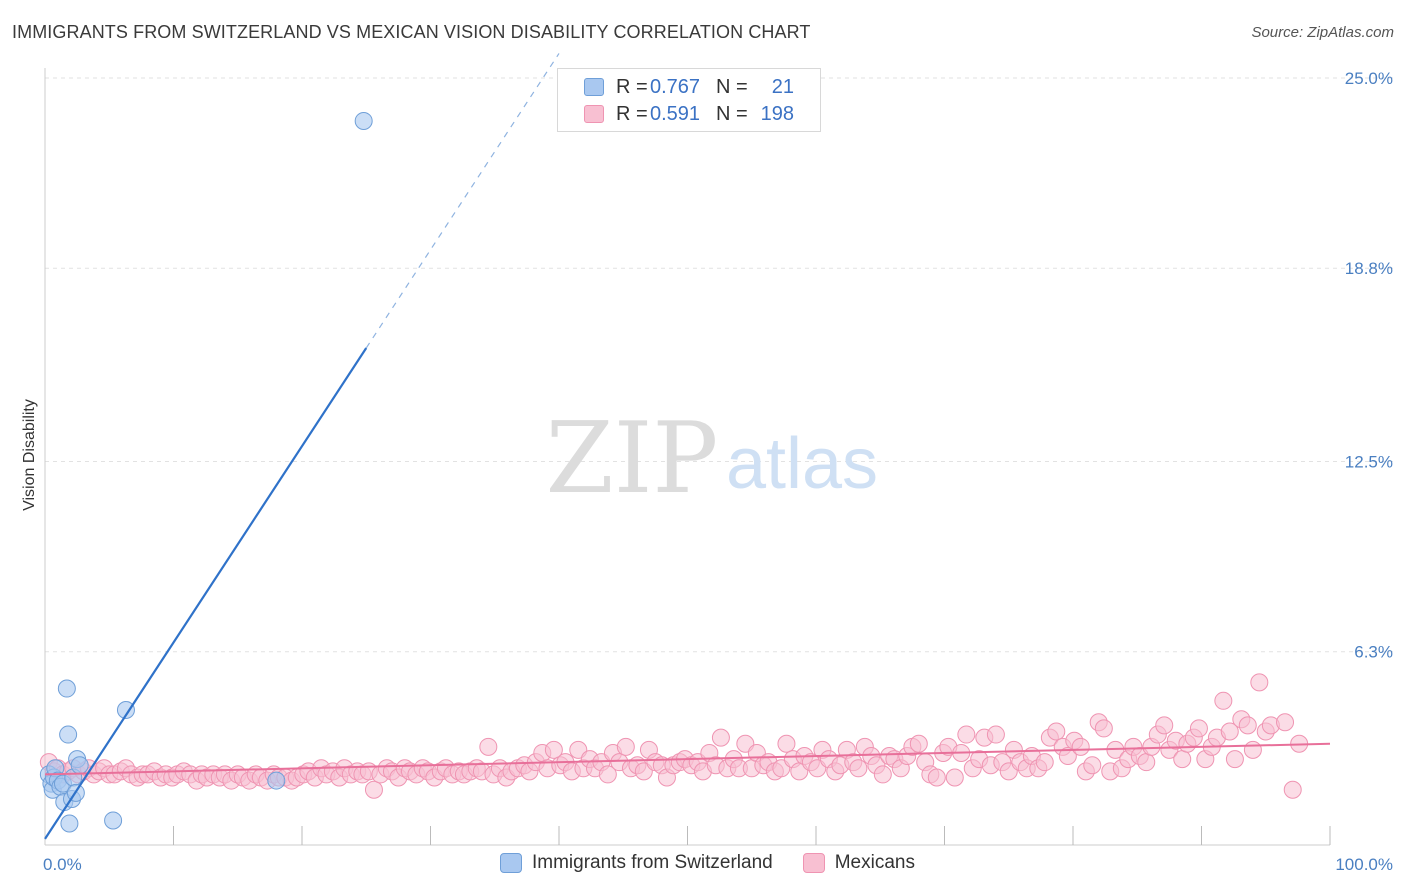  What do you see at coordinates (462, 201) in the screenshot?
I see `swiss-trend-extension` at bounding box center [462, 201].